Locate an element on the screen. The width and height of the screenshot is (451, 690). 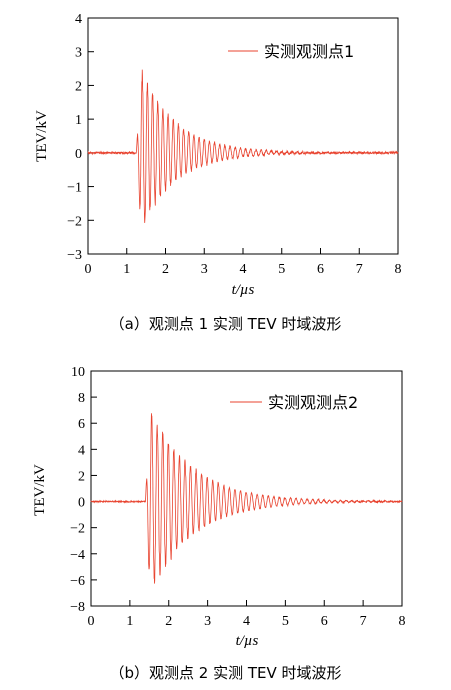
chart-b-legend-label: 实测观测点2 is located at coordinates (313, 402).